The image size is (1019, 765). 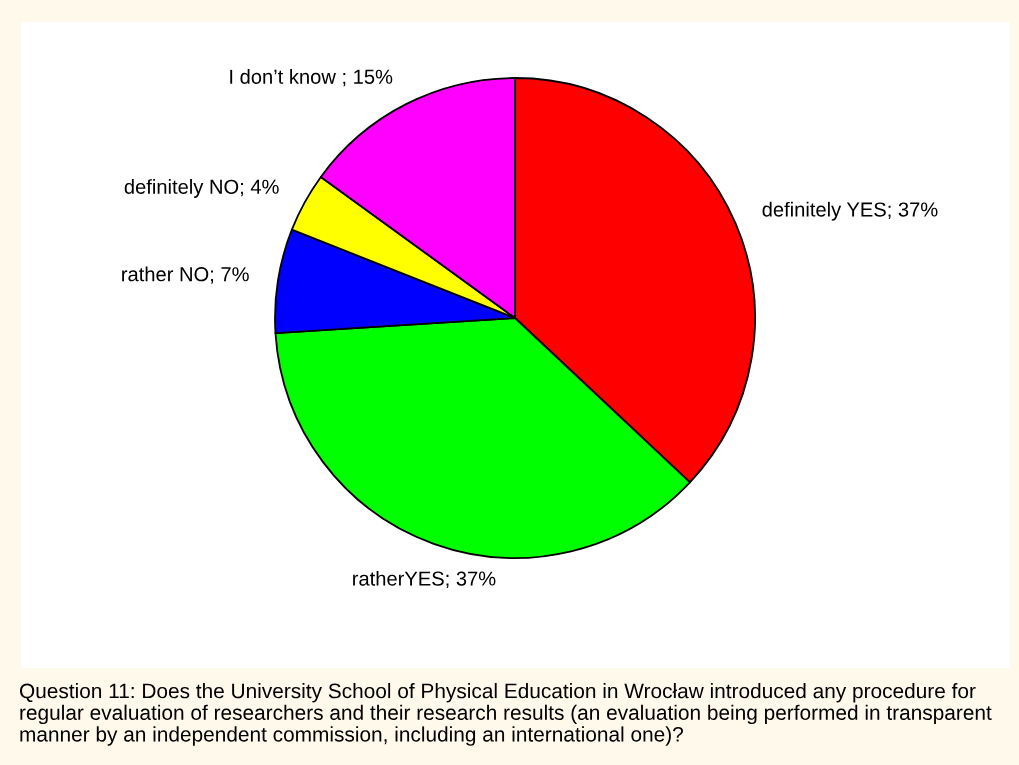 I want to click on slice-label: rather NO; 7%, so click(x=185, y=275).